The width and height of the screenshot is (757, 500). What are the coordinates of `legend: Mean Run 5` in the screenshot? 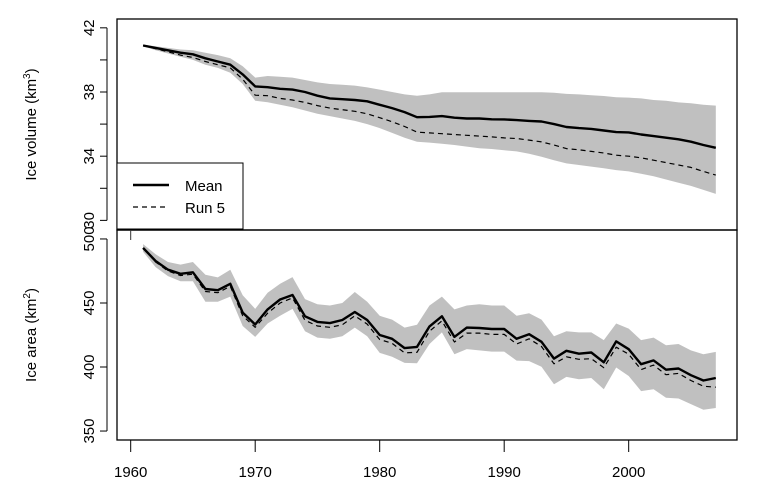 It's located at (180, 196).